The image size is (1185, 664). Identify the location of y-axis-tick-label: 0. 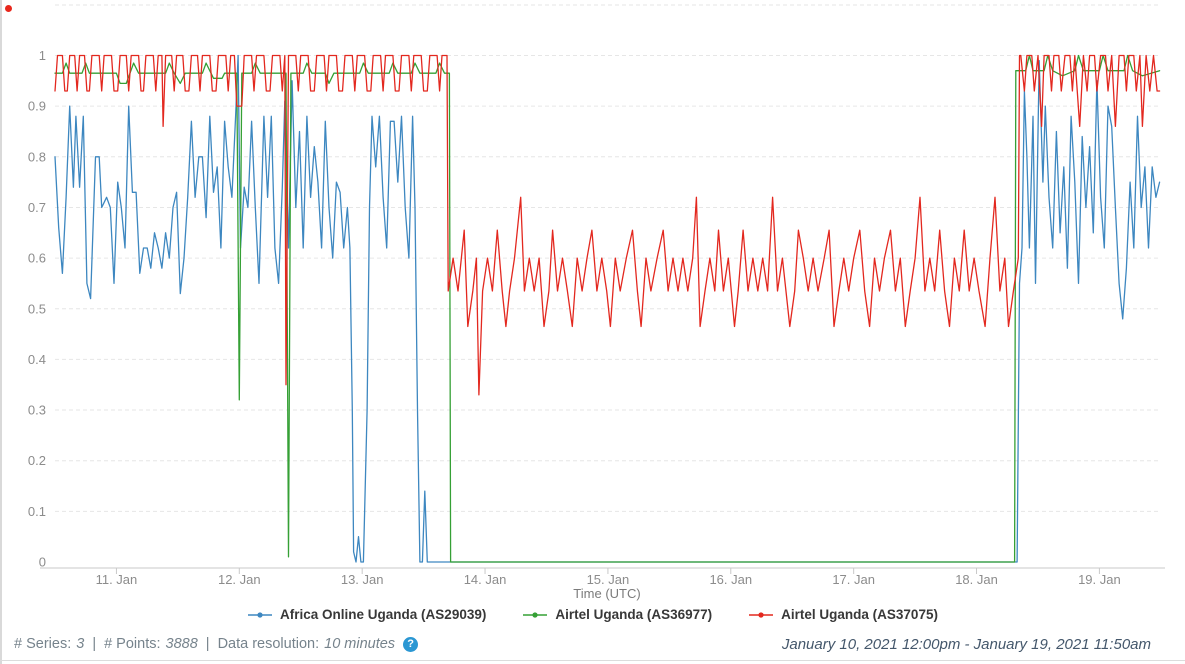
(42, 562).